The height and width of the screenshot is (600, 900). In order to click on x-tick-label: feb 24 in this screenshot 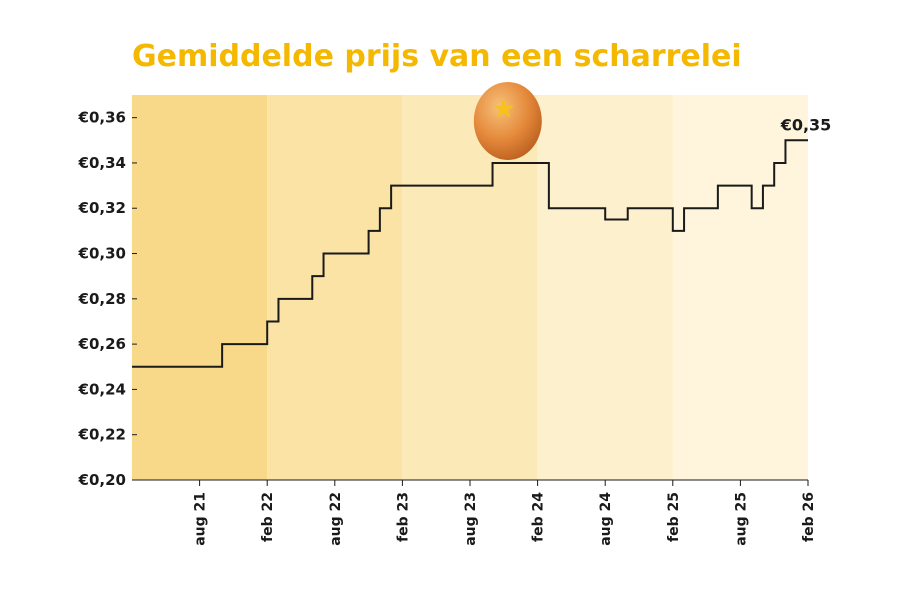, I will do `click(539, 517)`.